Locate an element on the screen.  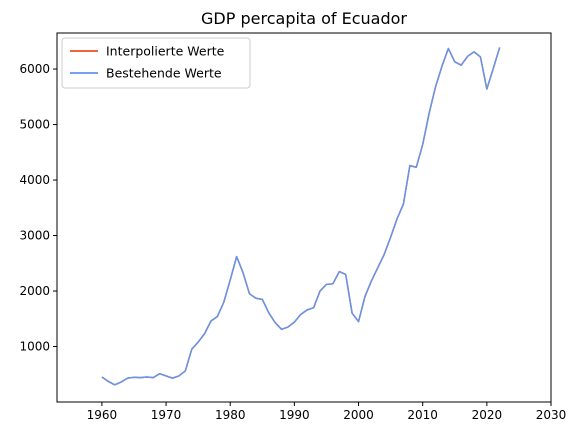
x-tick-label: 2020 is located at coordinates (487, 415).